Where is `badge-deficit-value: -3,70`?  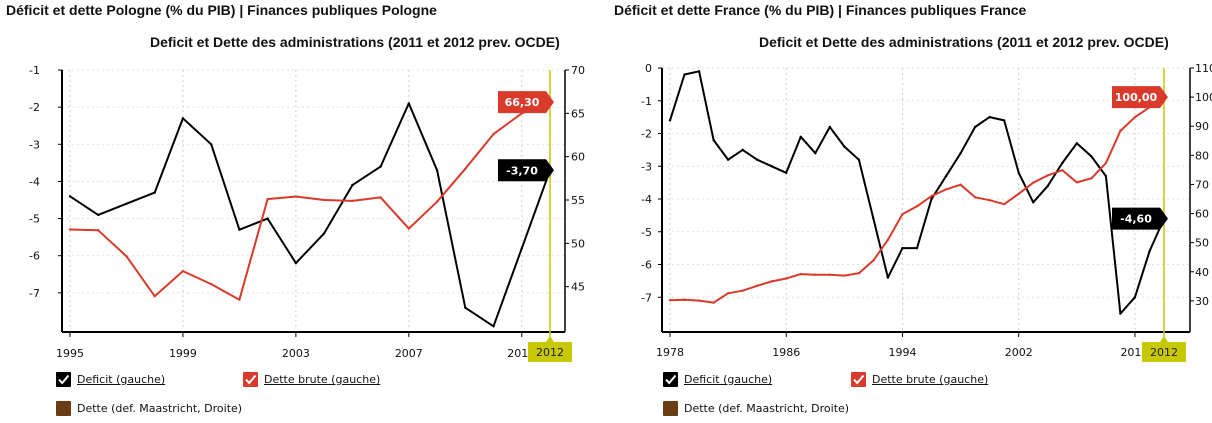
badge-deficit-value: -3,70 is located at coordinates (522, 170).